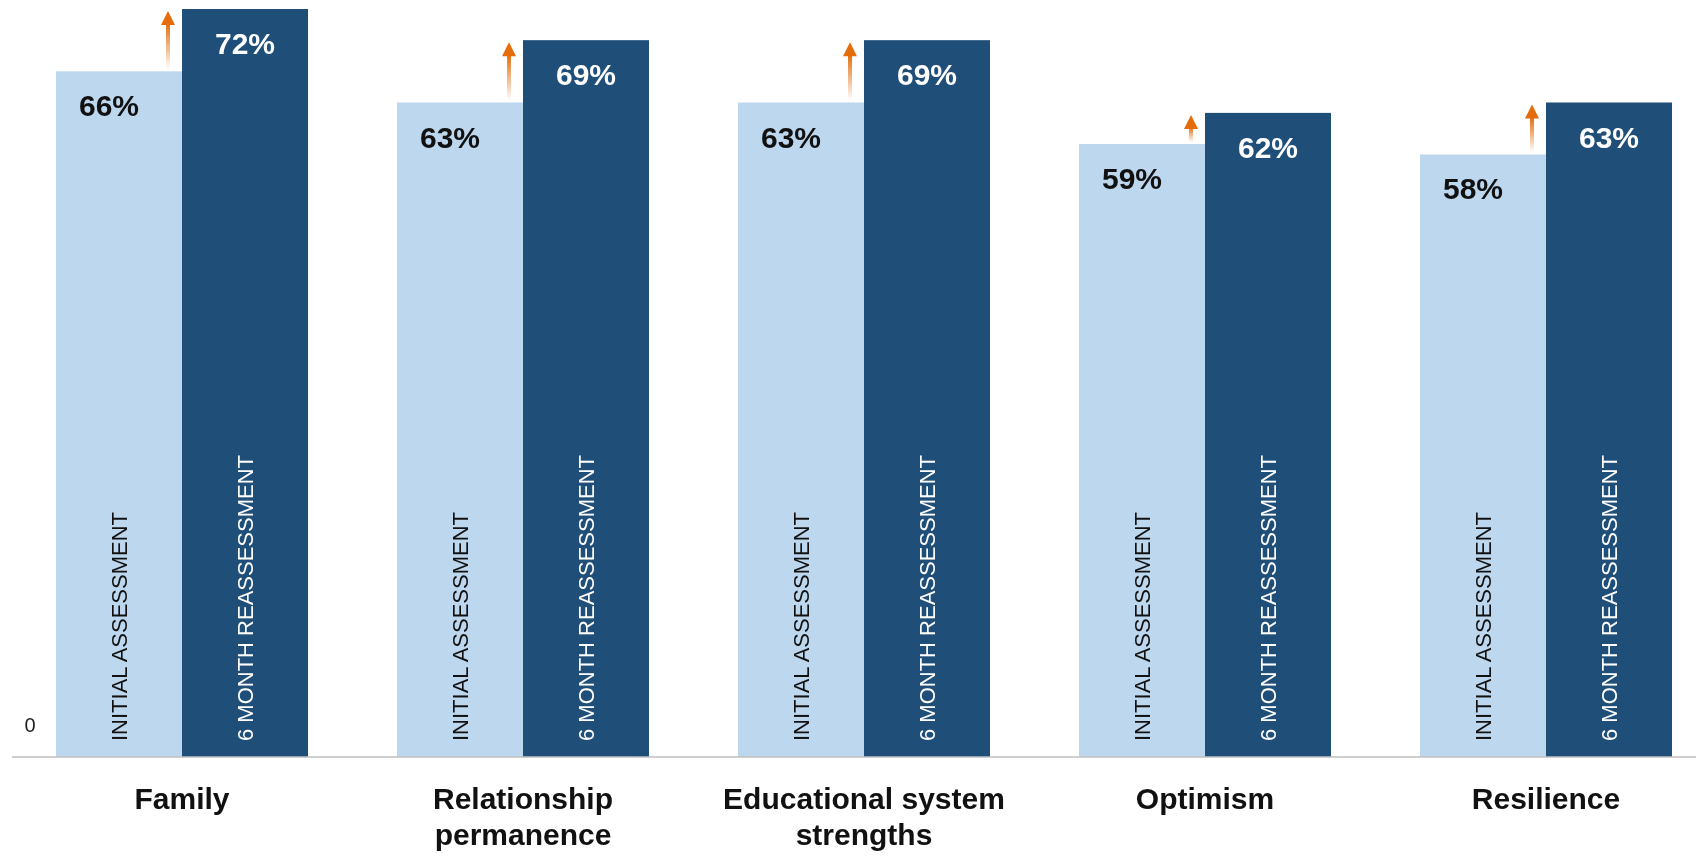  What do you see at coordinates (109, 106) in the screenshot?
I see `data-label: 66%` at bounding box center [109, 106].